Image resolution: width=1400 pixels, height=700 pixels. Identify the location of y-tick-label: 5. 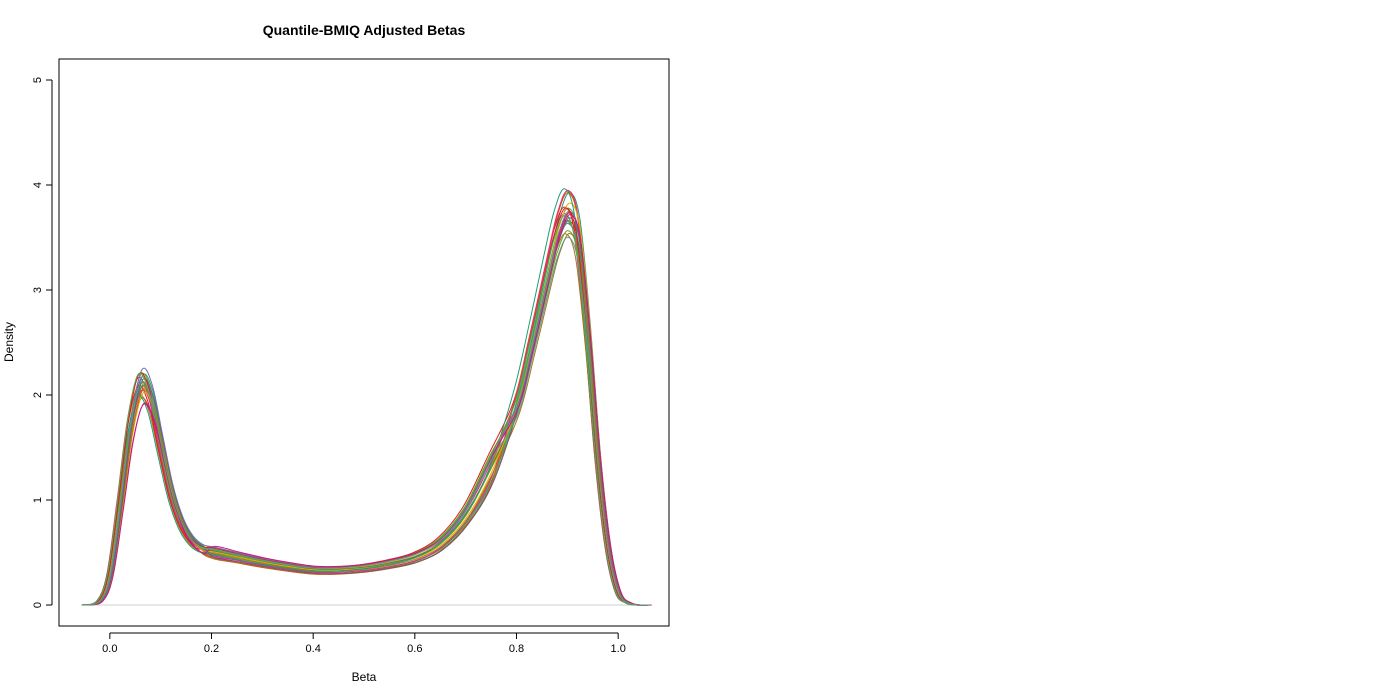
(38, 80).